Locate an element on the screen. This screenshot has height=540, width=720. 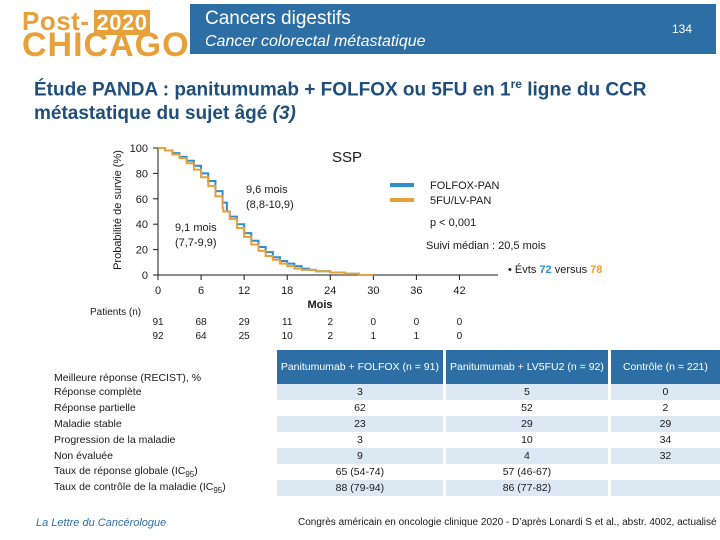
table-header-cell: Panitumumab + FOLFOX (n = 91) is located at coordinates (359, 367).